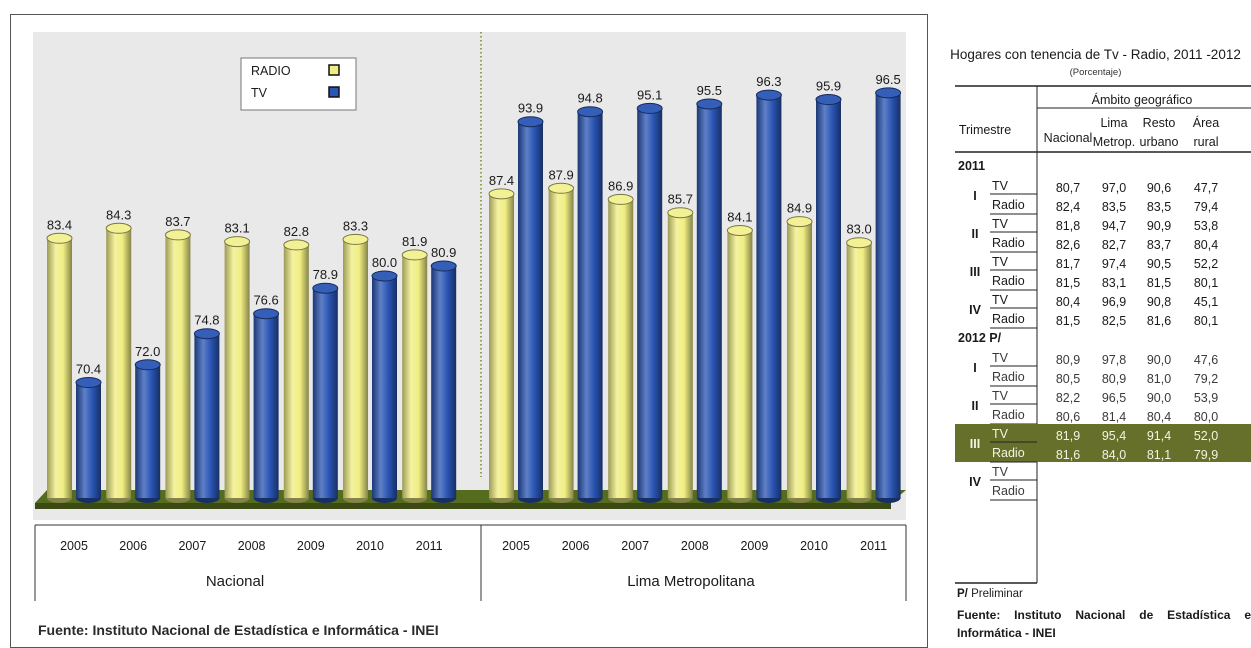 Image resolution: width=1251 pixels, height=648 pixels. What do you see at coordinates (177, 221) in the screenshot?
I see `data-label: 83.7` at bounding box center [177, 221].